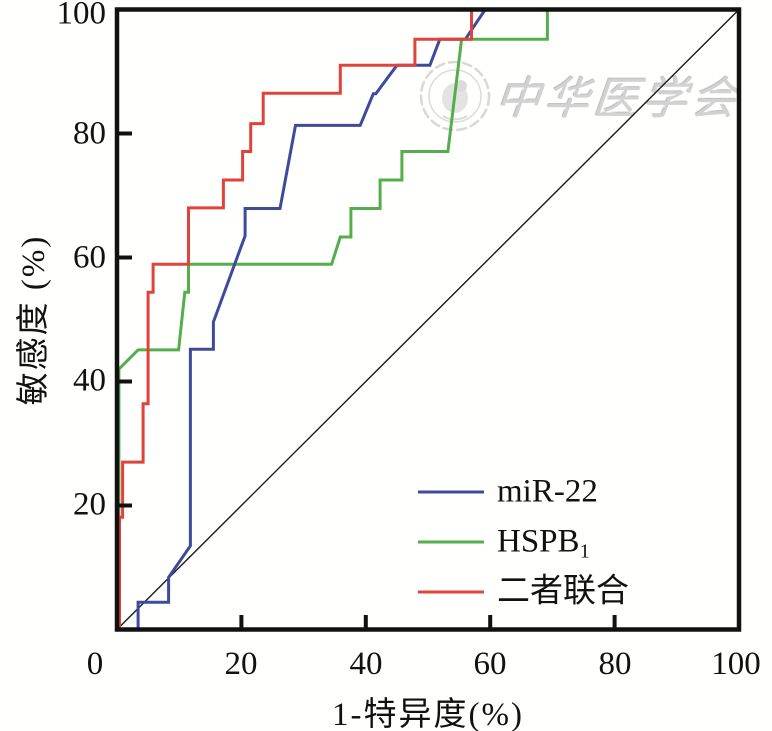 The image size is (772, 731). I want to click on legend-label-hspb1: HSPB1, so click(543, 543).